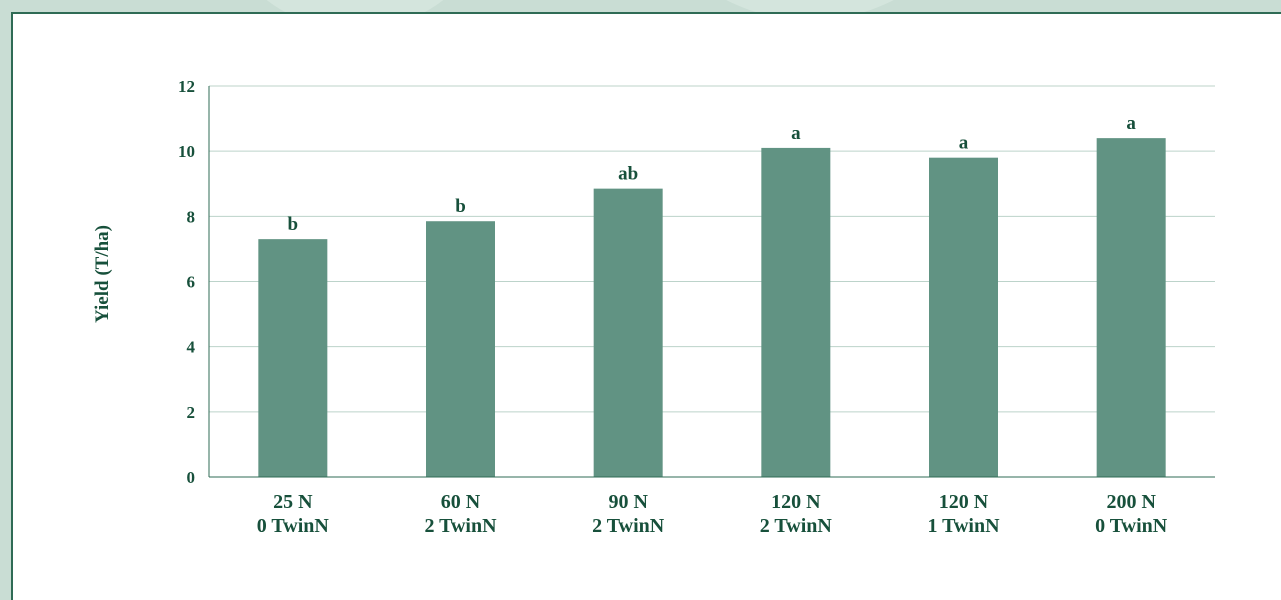 This screenshot has height=600, width=1281. I want to click on y-tick-label: 4, so click(191, 347).